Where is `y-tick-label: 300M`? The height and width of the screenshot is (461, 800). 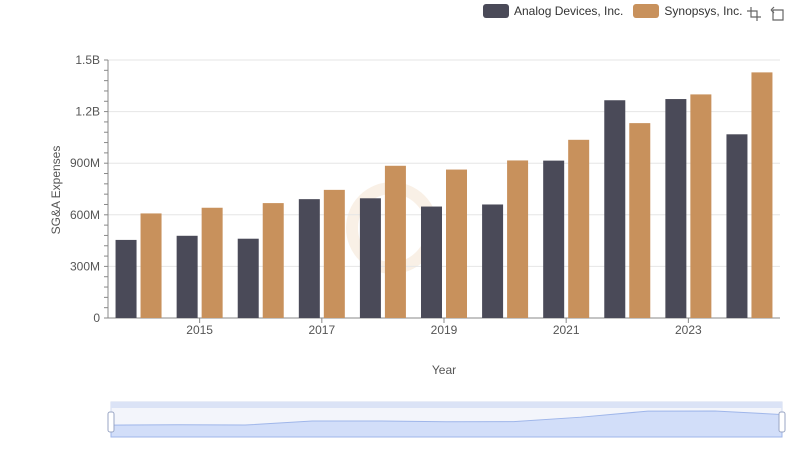
y-tick-label: 300M is located at coordinates (85, 266).